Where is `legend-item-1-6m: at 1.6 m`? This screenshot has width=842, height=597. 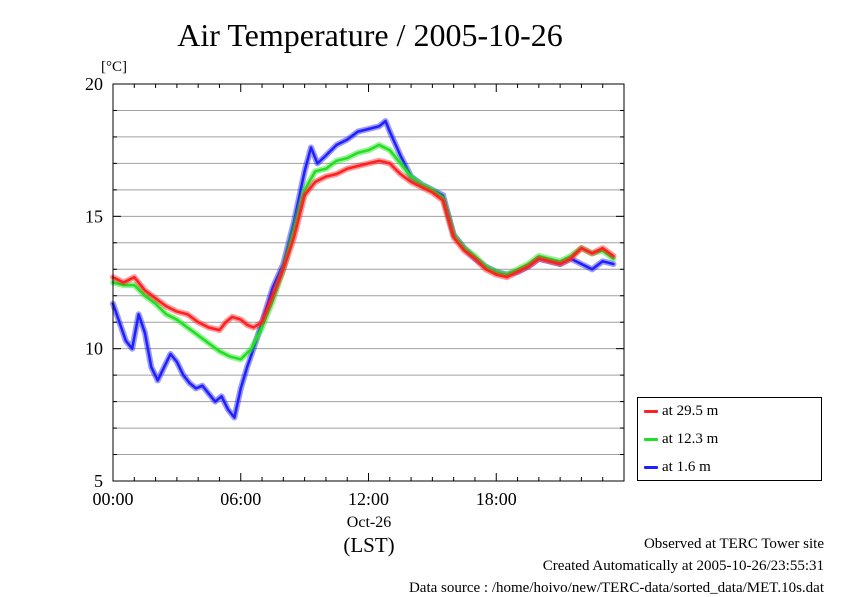 legend-item-1-6m: at 1.6 m is located at coordinates (677, 467).